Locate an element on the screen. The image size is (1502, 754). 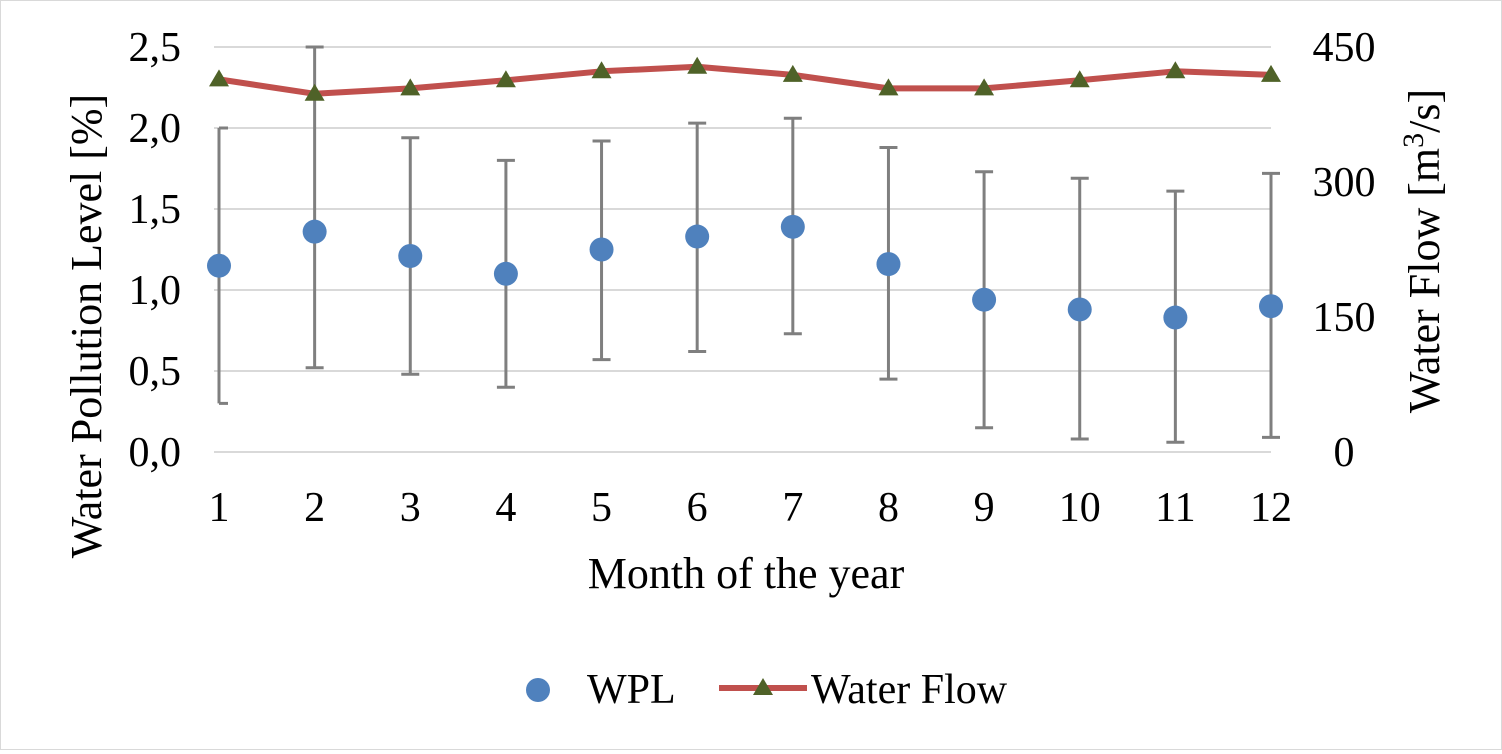
y2-axis-title: Water Flow [m3/s] is located at coordinates (1423, 251).